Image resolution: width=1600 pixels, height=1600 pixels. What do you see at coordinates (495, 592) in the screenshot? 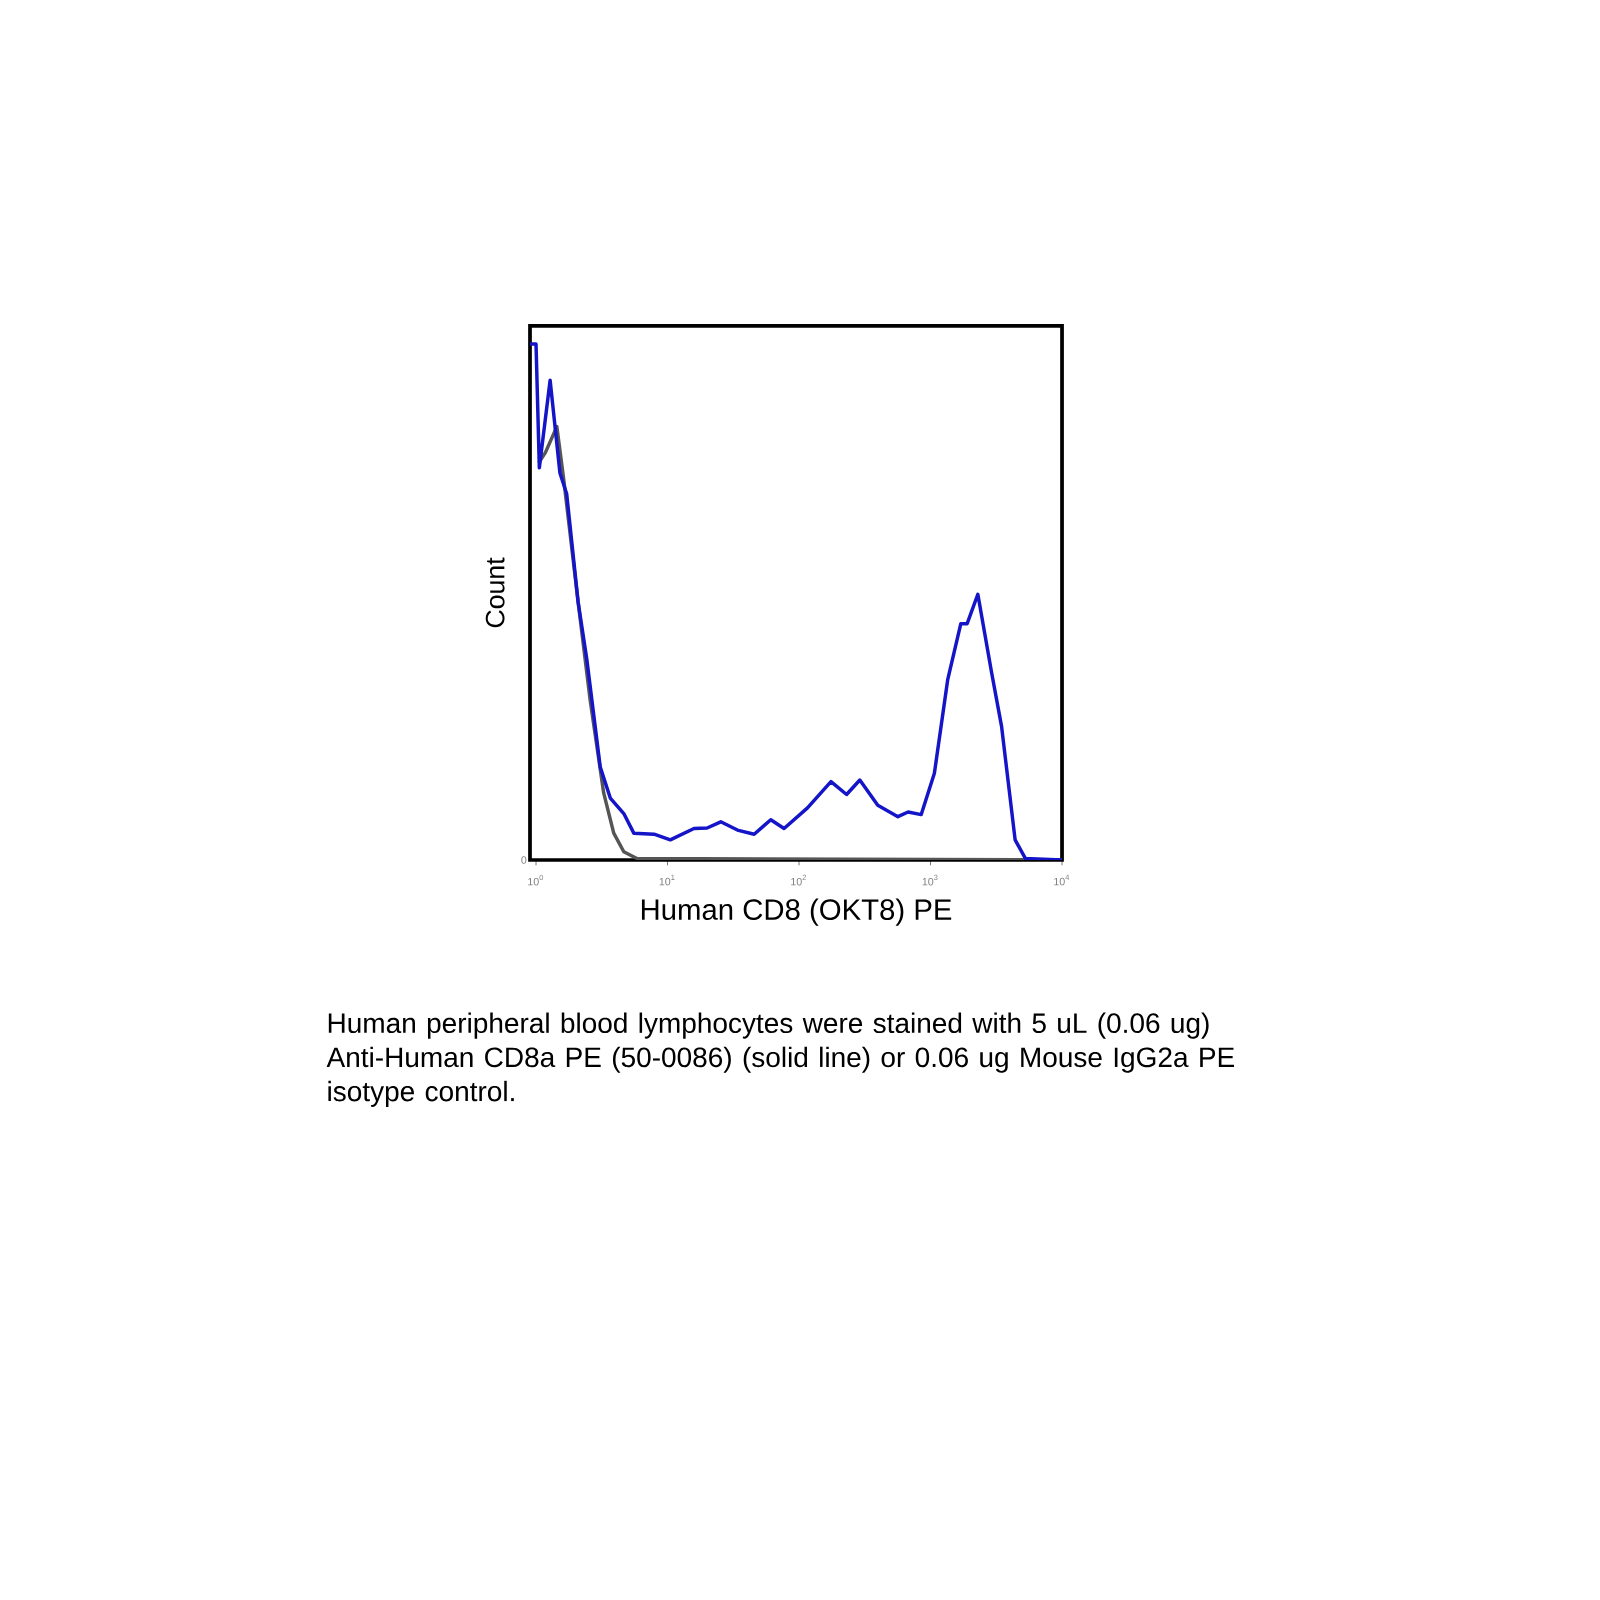
I see `y-axis-title: Count` at bounding box center [495, 592].